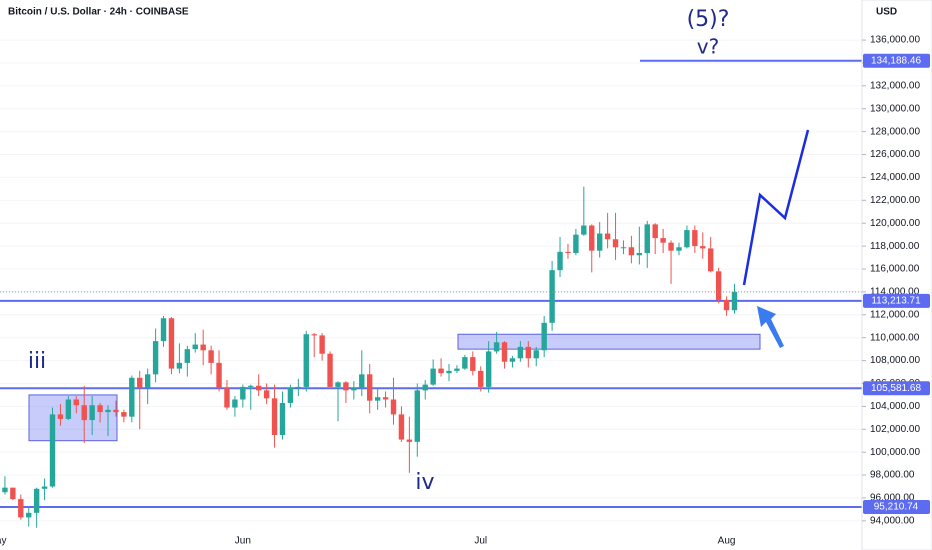  What do you see at coordinates (892, 475) in the screenshot?
I see `y-tick-label: 98,000.00` at bounding box center [892, 475].